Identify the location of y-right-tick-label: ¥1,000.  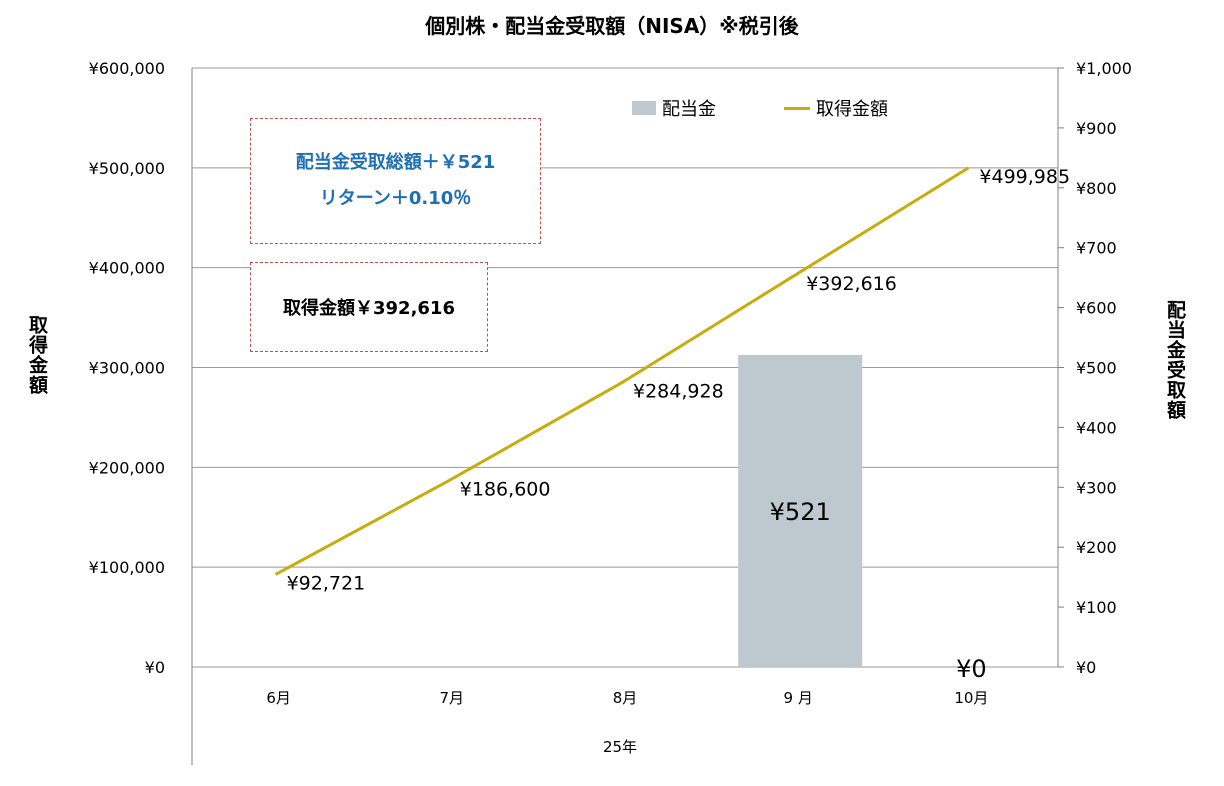
(1104, 68).